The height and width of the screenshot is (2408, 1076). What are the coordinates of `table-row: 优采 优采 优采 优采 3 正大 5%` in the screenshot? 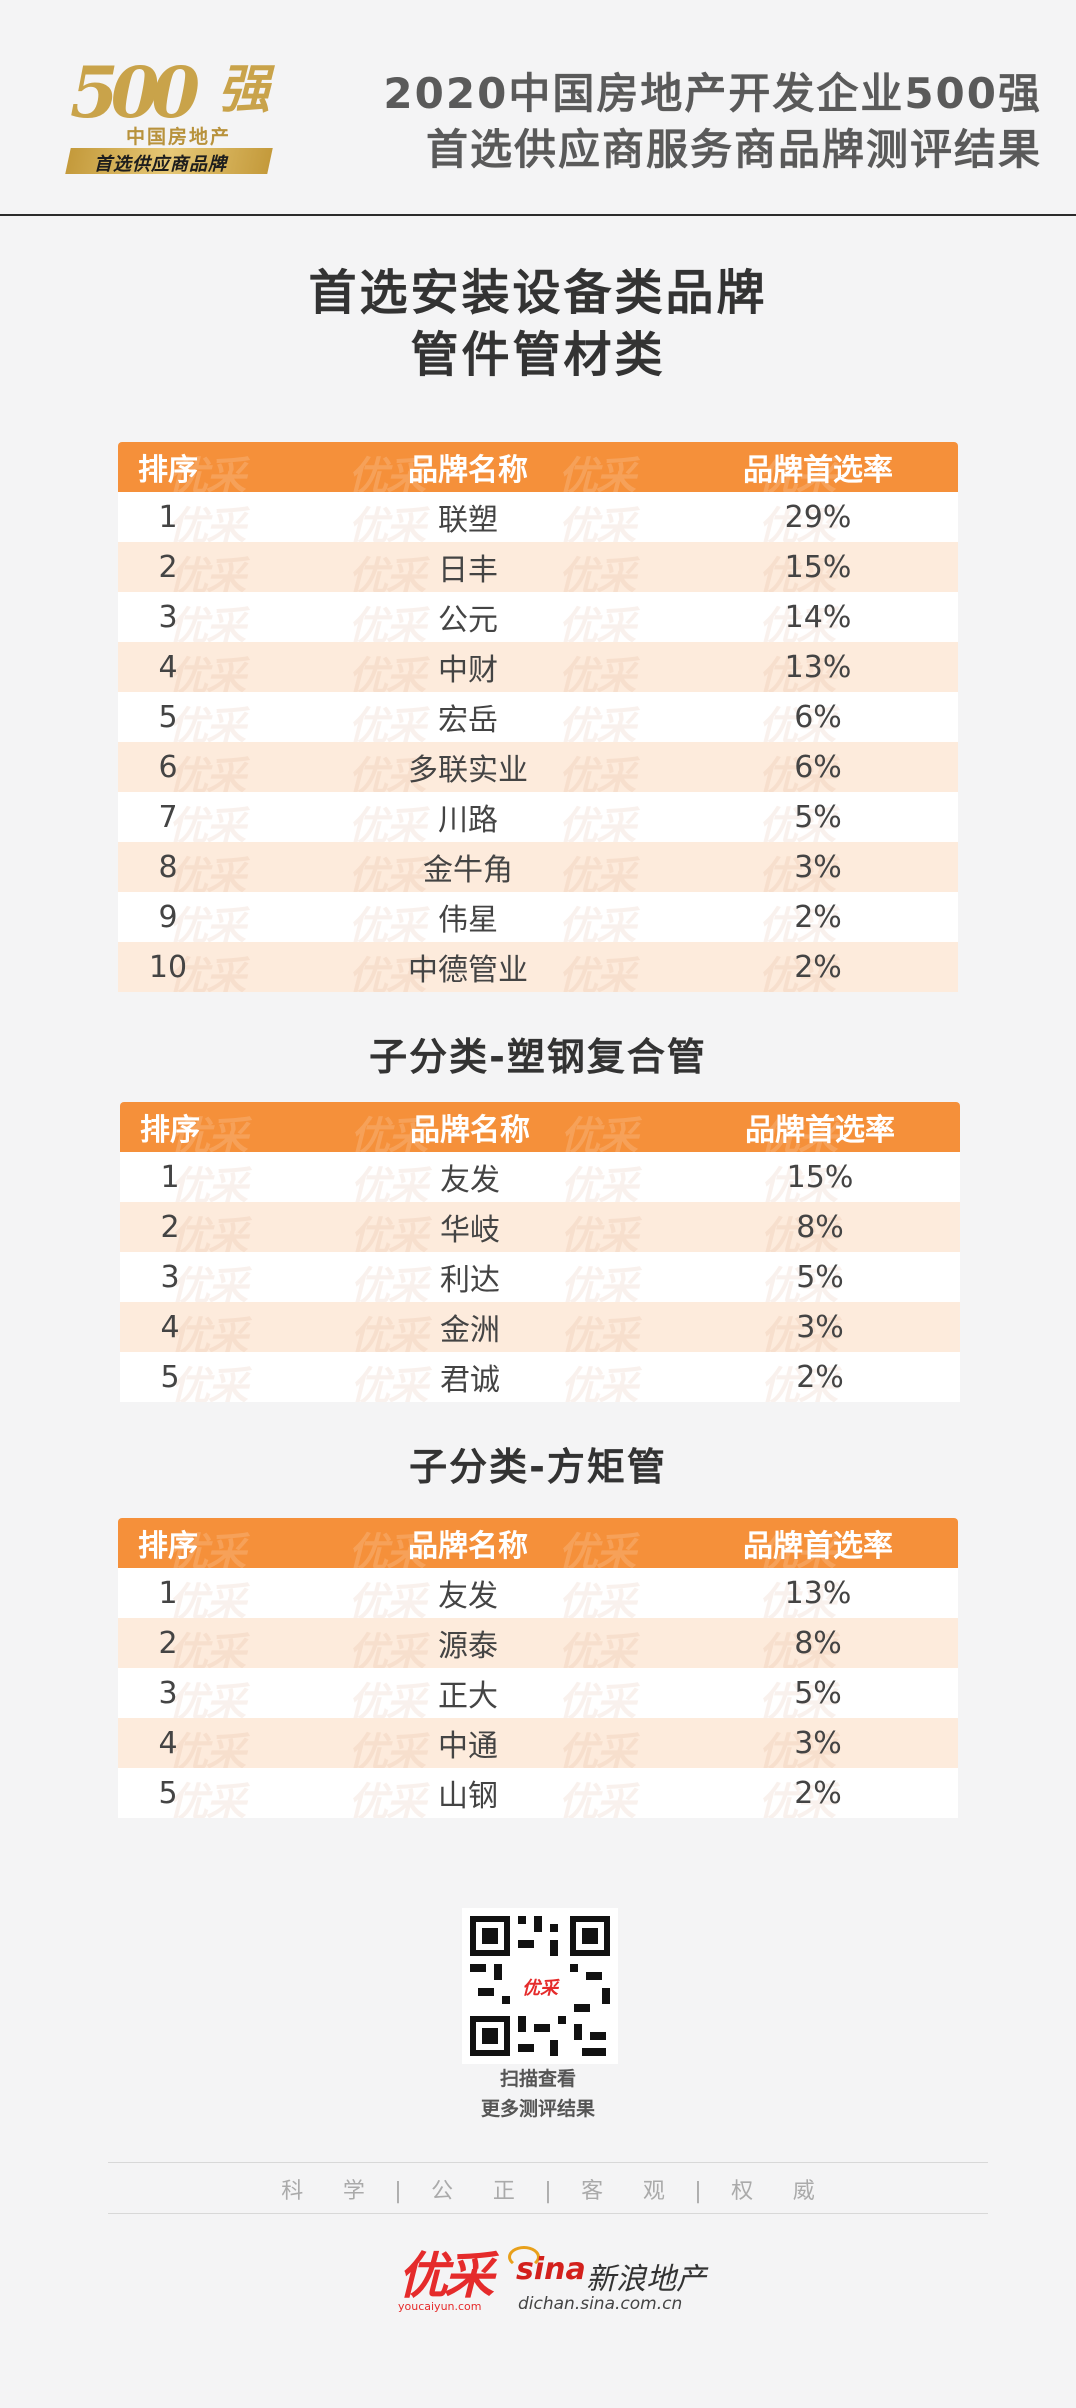 It's located at (538, 1693).